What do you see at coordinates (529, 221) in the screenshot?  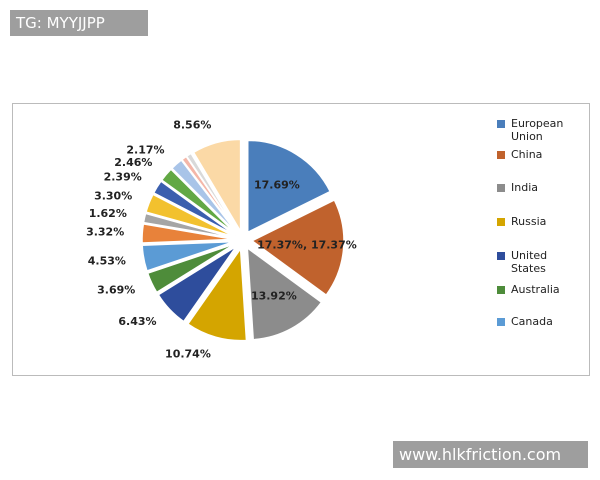 I see `legend-label: Russia` at bounding box center [529, 221].